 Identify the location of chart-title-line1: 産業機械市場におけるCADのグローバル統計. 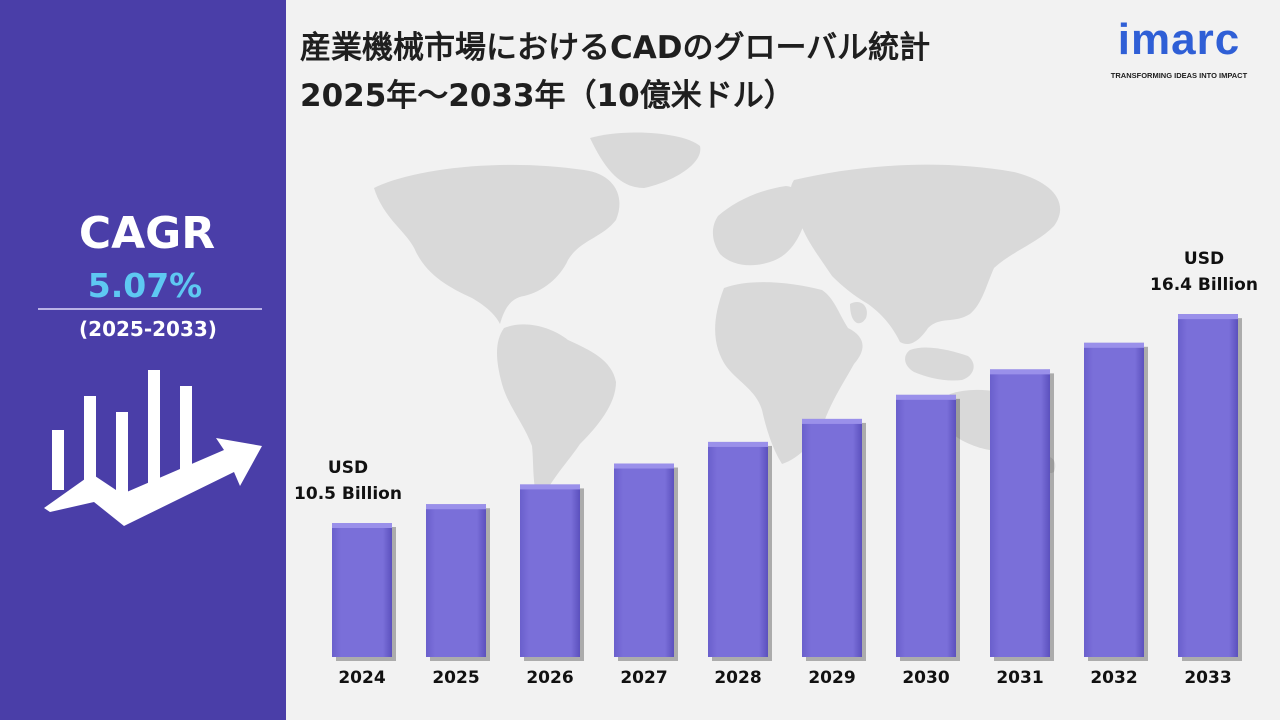
(615, 48).